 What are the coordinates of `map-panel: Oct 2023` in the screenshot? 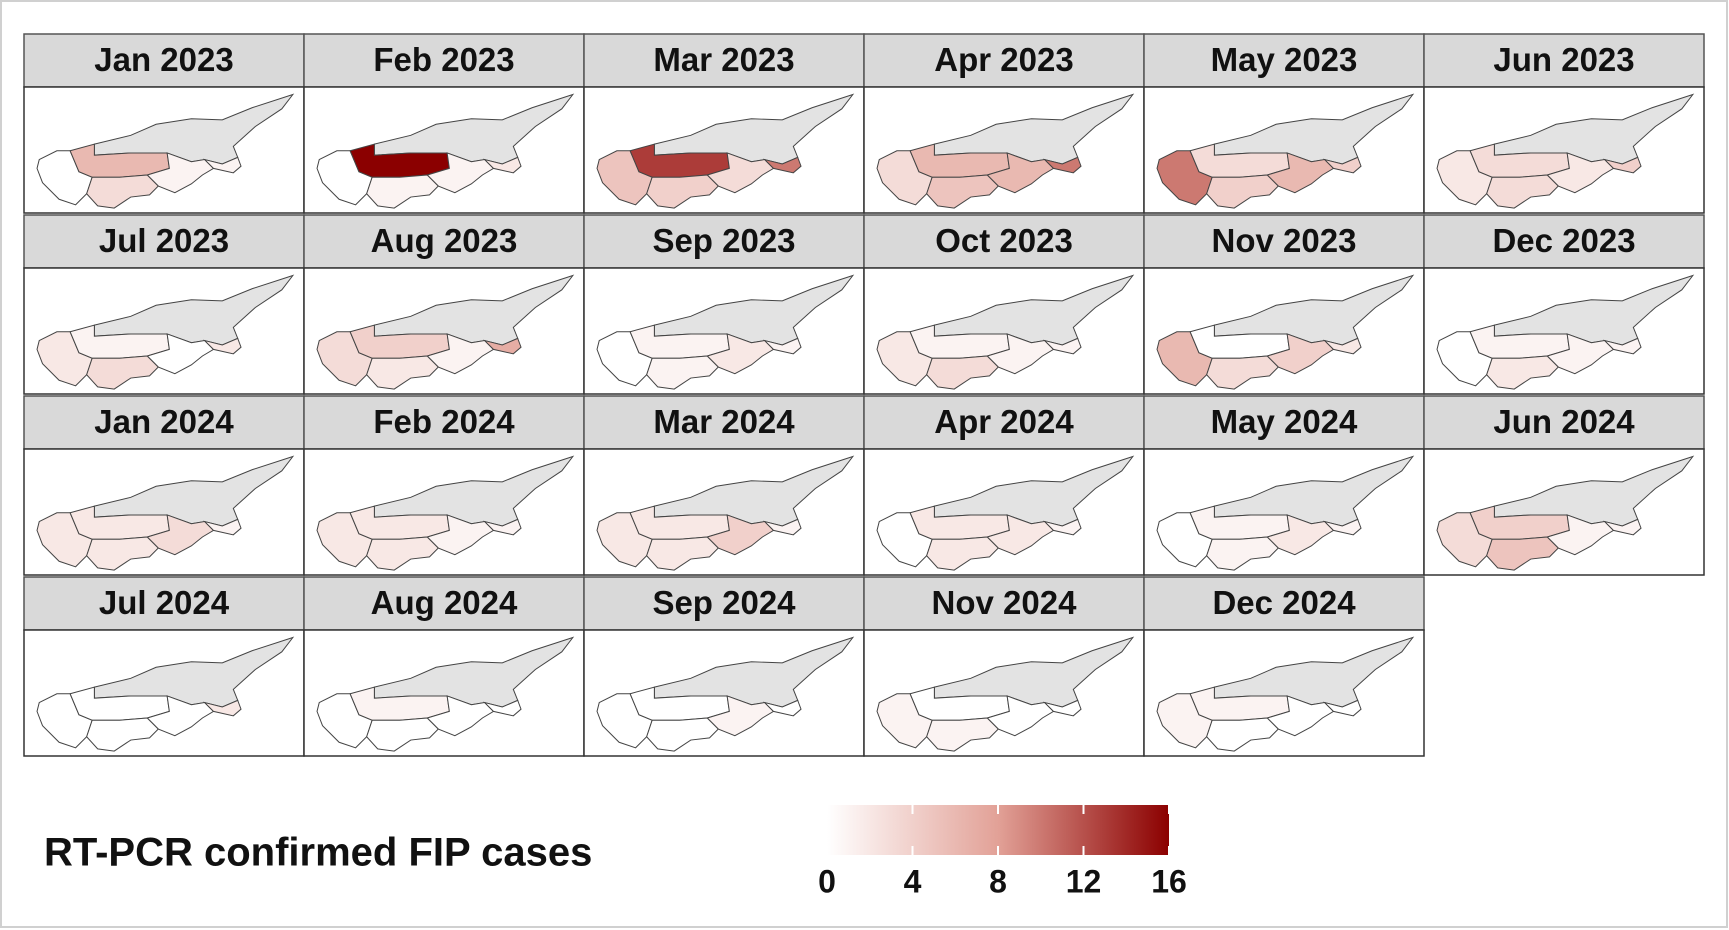 It's located at (1004, 304).